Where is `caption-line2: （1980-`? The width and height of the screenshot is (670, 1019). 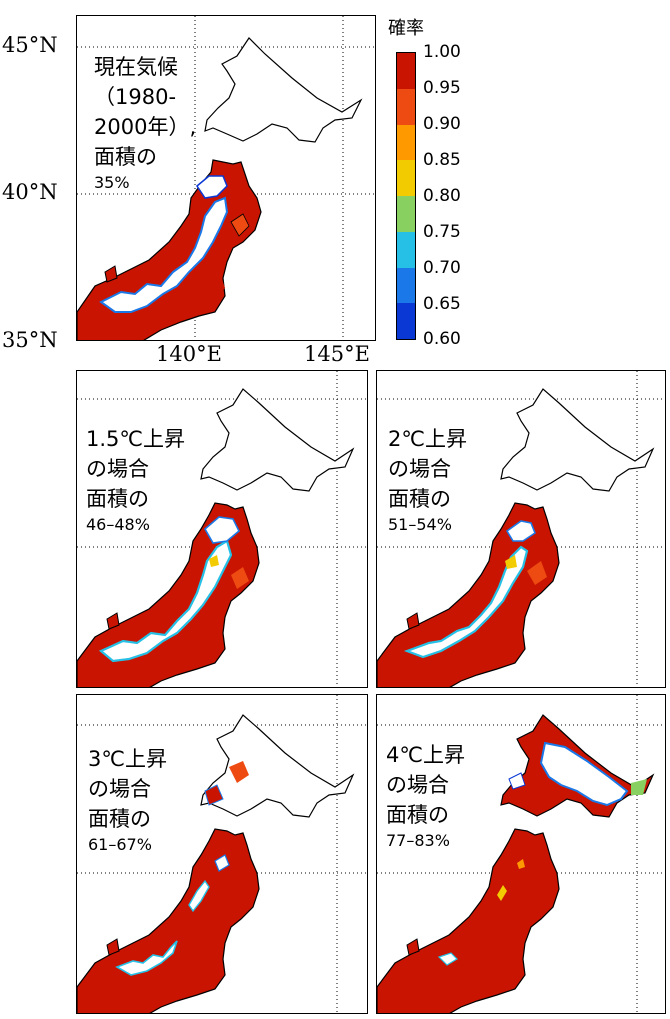 caption-line2: （1980- is located at coordinates (135, 97).